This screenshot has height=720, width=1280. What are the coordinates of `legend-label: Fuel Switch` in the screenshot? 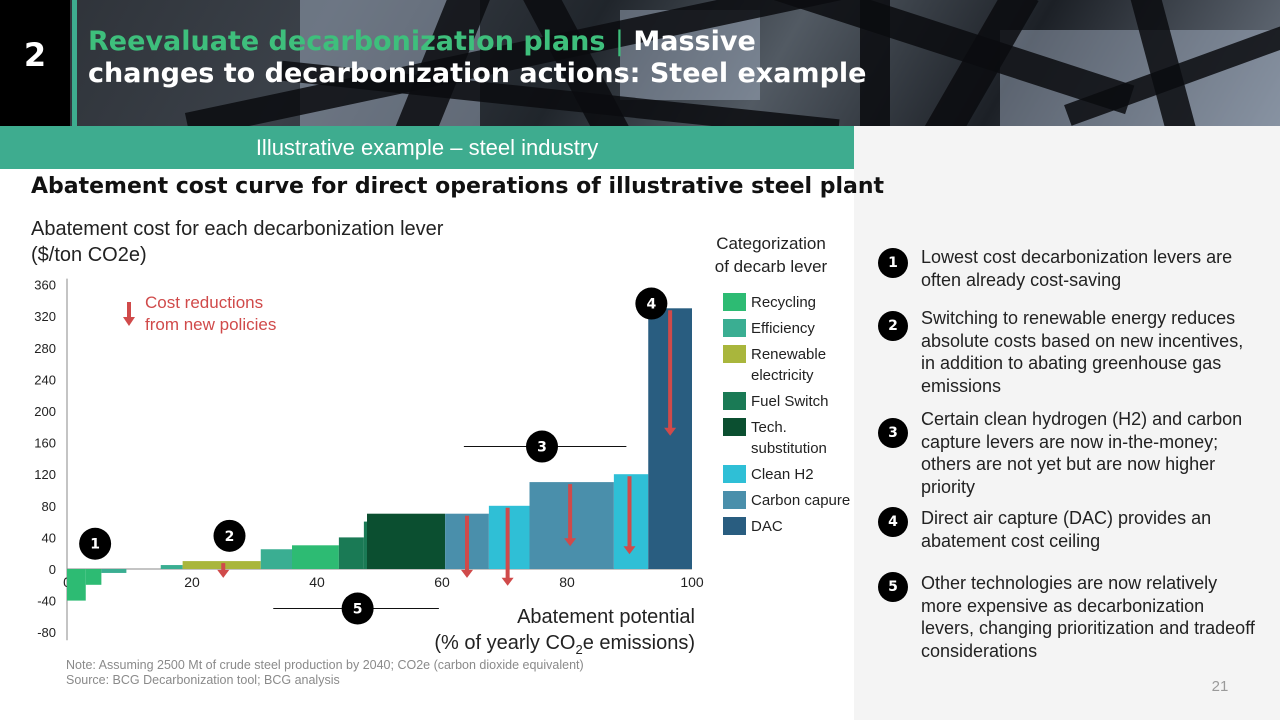 It's located at (790, 401).